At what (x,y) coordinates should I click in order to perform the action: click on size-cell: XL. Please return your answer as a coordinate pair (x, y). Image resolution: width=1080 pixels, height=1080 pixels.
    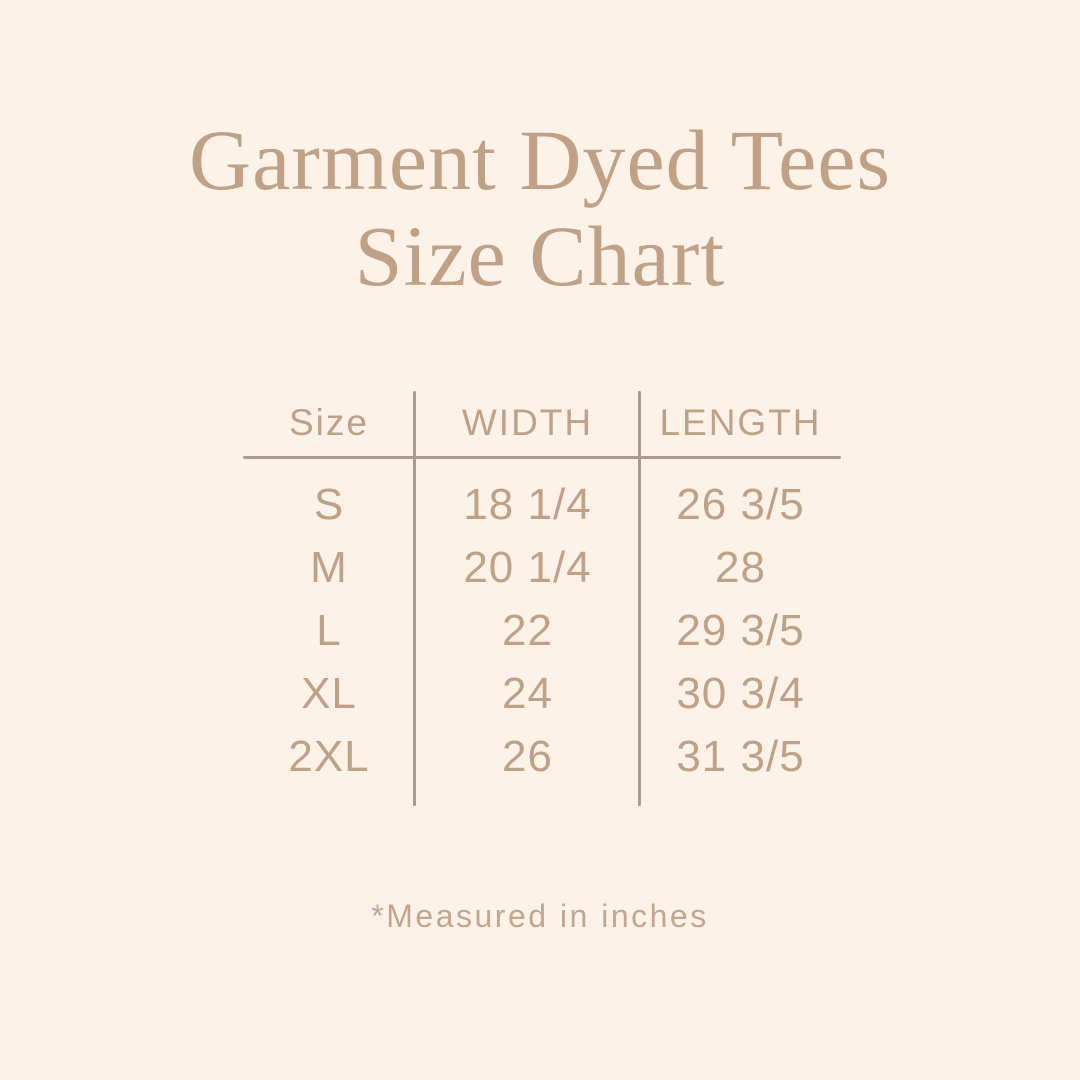
    Looking at the image, I should click on (329, 693).